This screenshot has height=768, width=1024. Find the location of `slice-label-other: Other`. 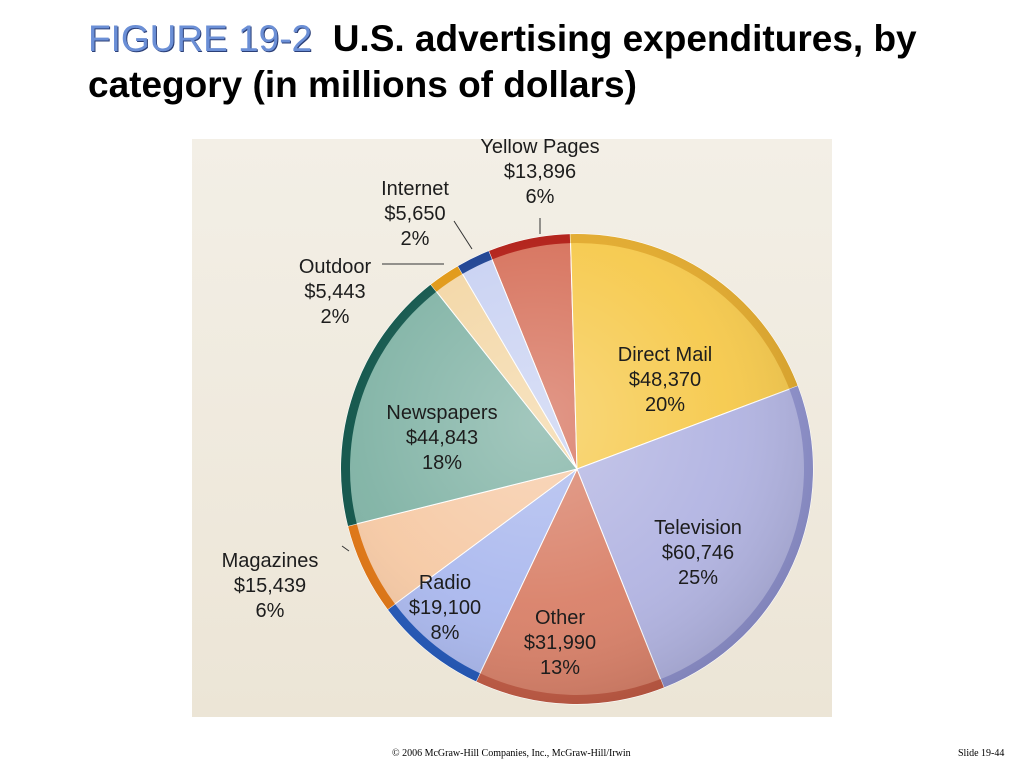

slice-label-other: Other is located at coordinates (560, 618).